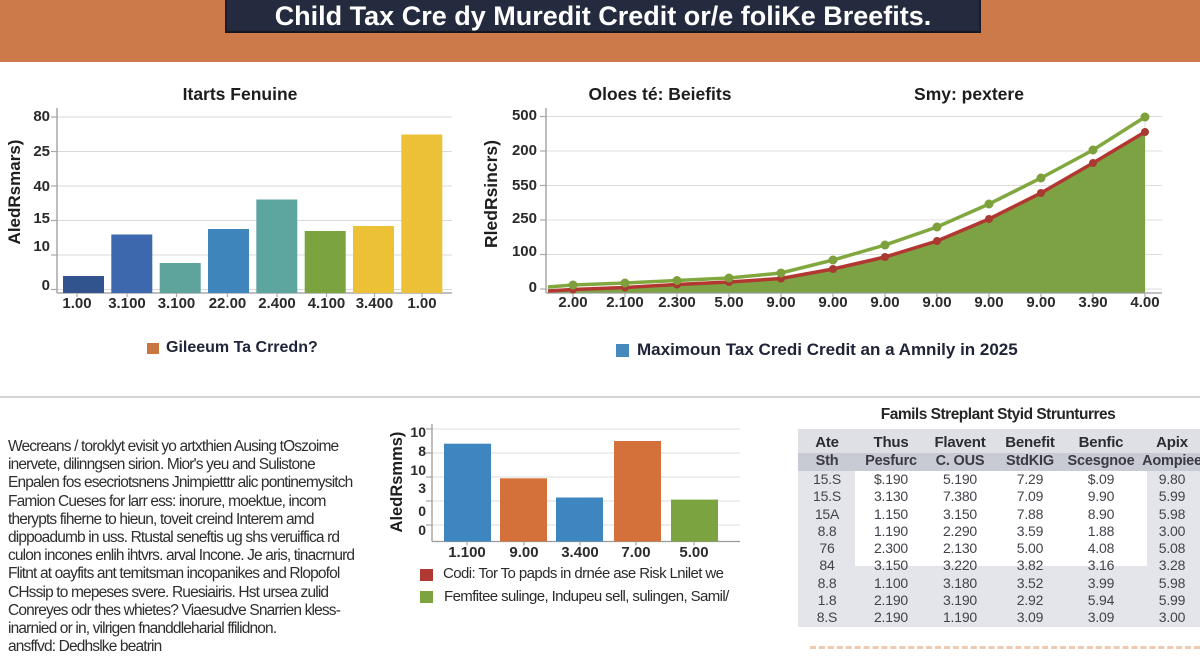  What do you see at coordinates (524, 251) in the screenshot?
I see `svg-text: 100` at bounding box center [524, 251].